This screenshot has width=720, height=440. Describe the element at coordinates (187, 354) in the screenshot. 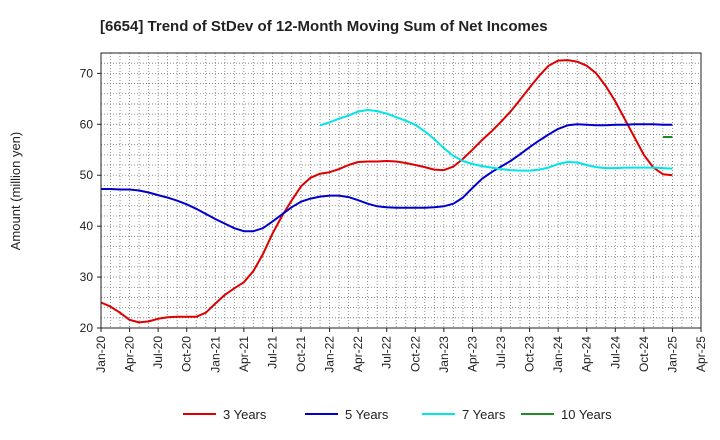

I see `x-tick-label: Oct-20` at that location.